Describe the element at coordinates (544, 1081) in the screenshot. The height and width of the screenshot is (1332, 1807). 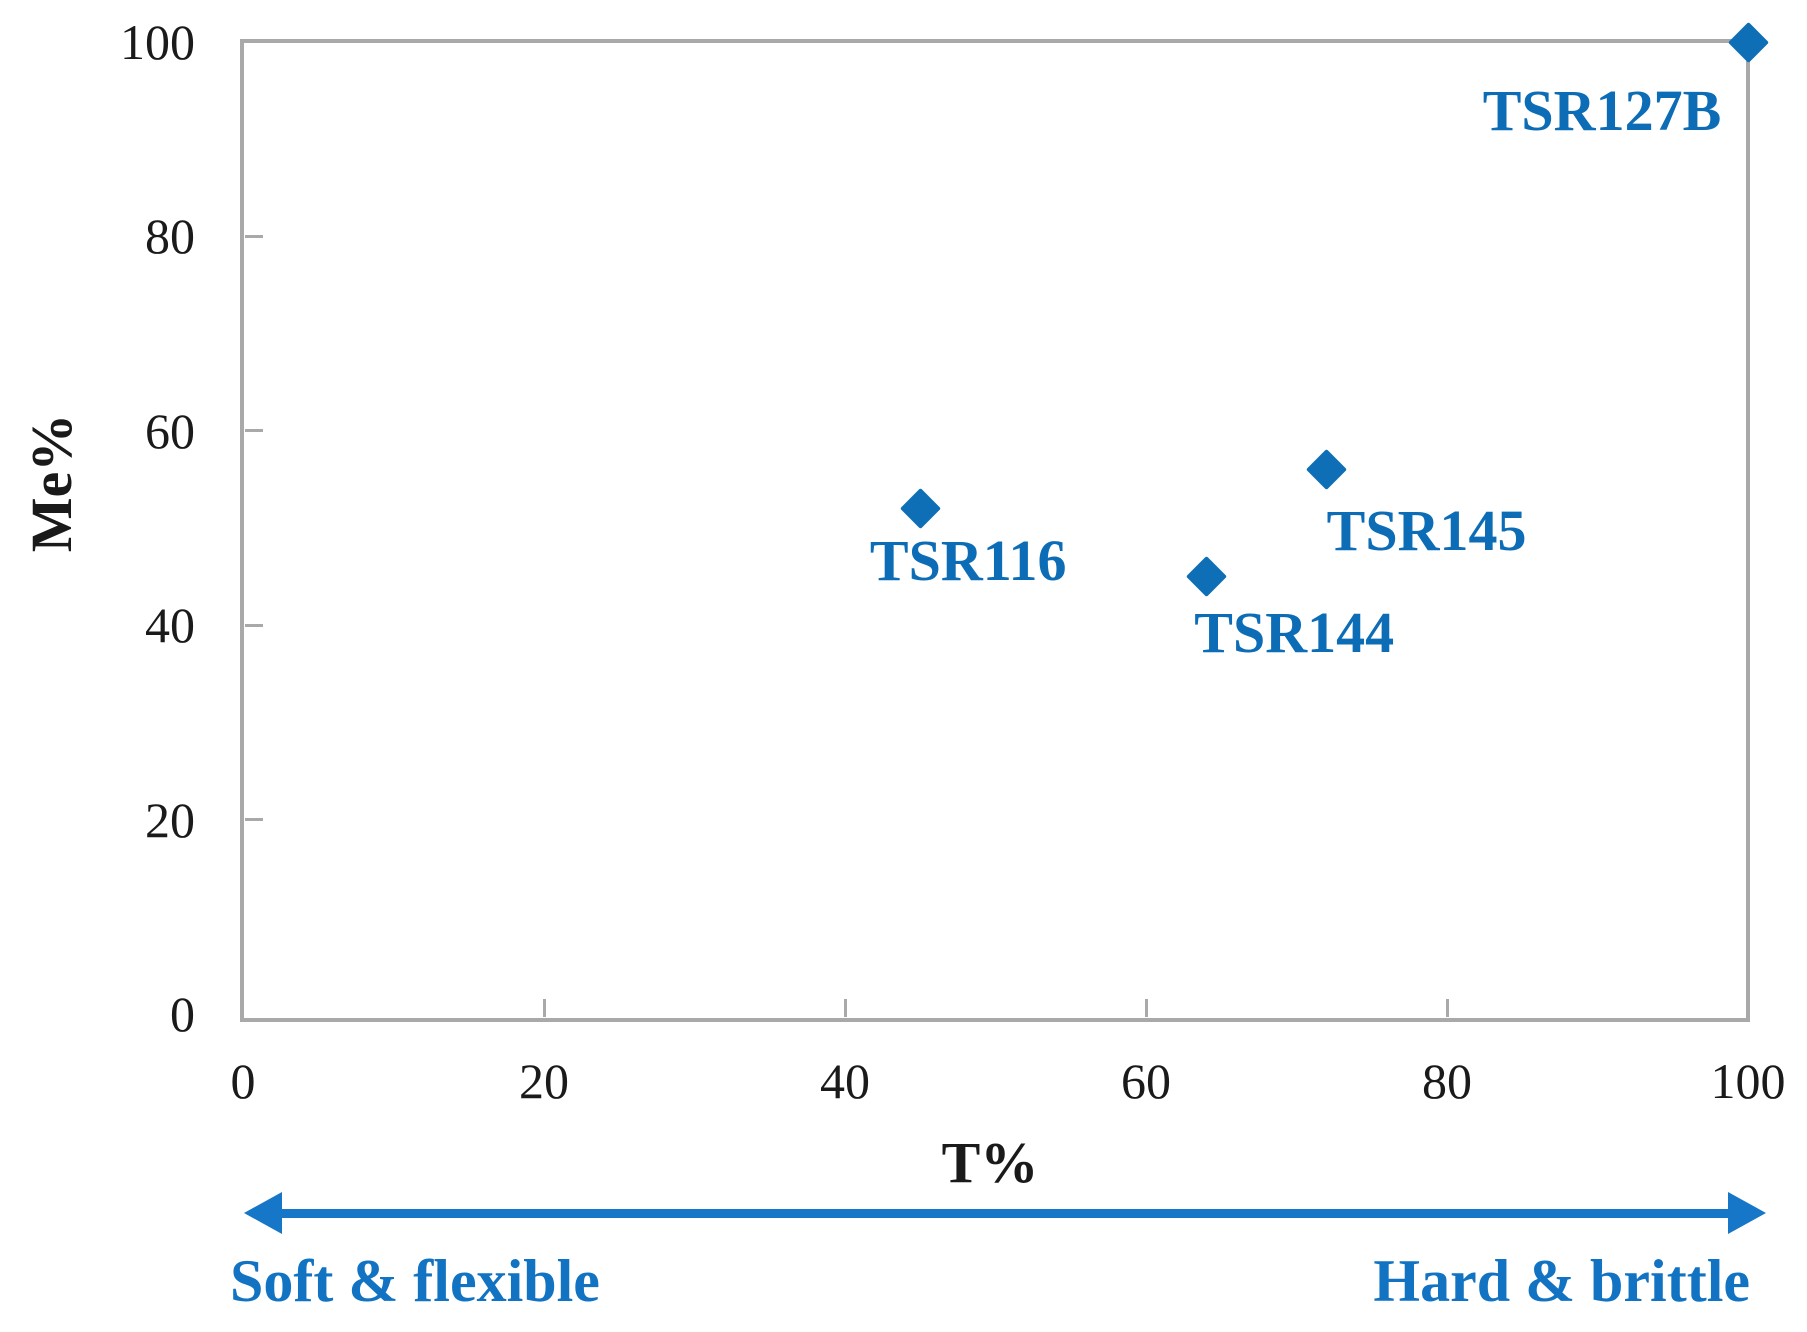
I see `x-tick-label: 20` at that location.